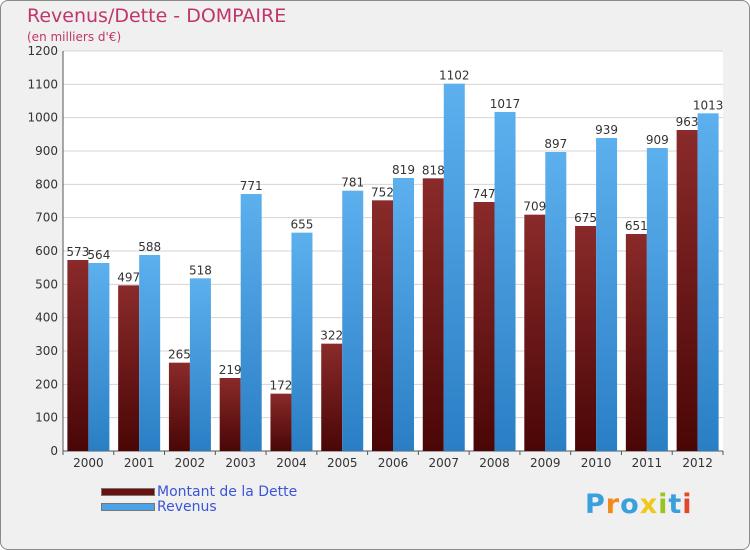  I want to click on proxiti-logo: Proxiti, so click(639, 504).